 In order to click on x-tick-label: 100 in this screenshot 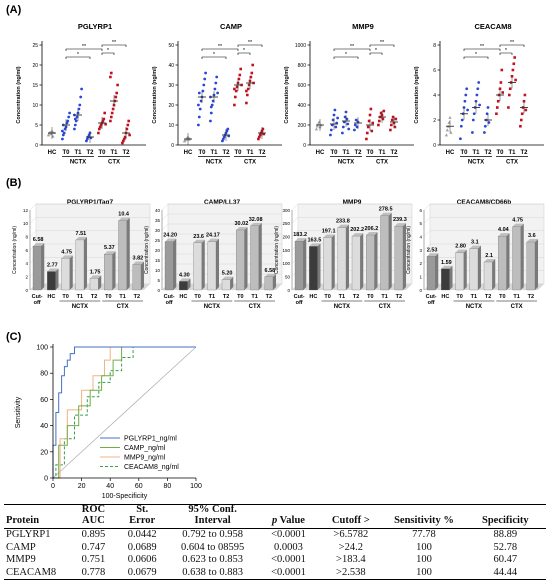, I will do `click(196, 486)`.